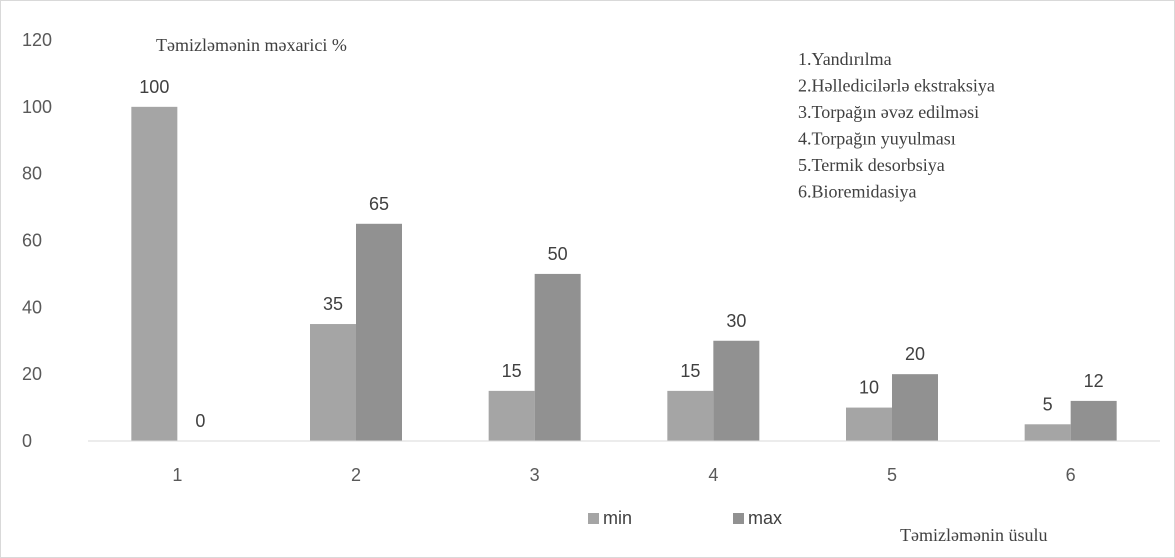  What do you see at coordinates (535, 475) in the screenshot?
I see `x-tick-label: 3` at bounding box center [535, 475].